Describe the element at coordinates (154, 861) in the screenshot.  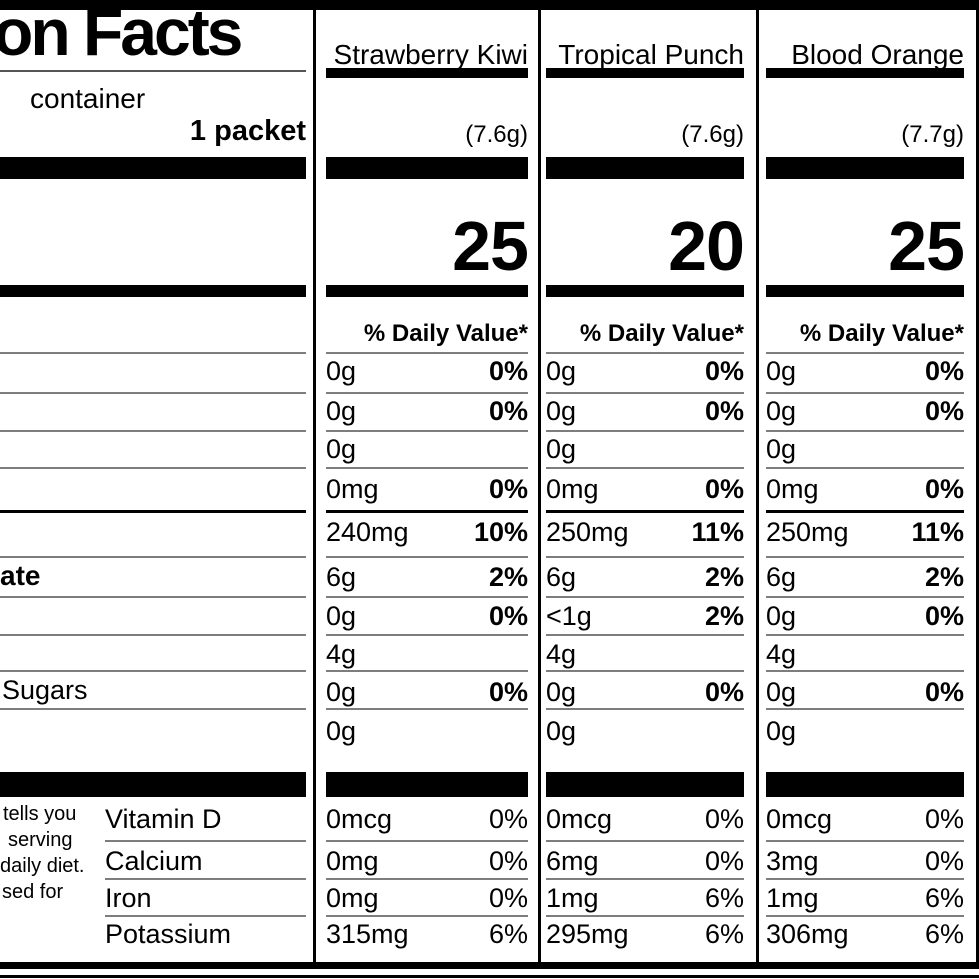
I see `calcium-label: Calcium` at that location.